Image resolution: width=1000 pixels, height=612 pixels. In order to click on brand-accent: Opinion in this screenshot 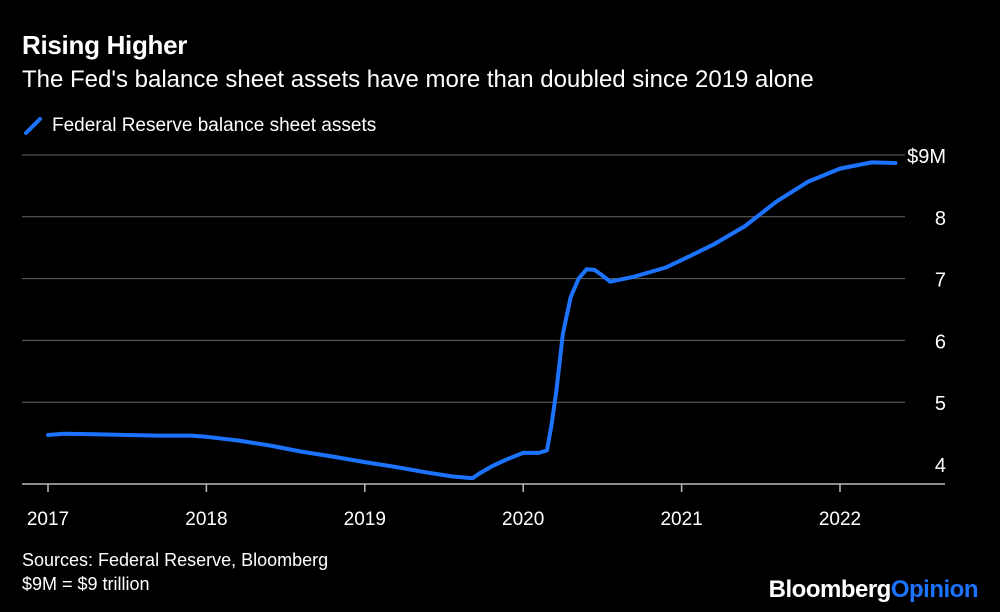, I will do `click(934, 589)`.